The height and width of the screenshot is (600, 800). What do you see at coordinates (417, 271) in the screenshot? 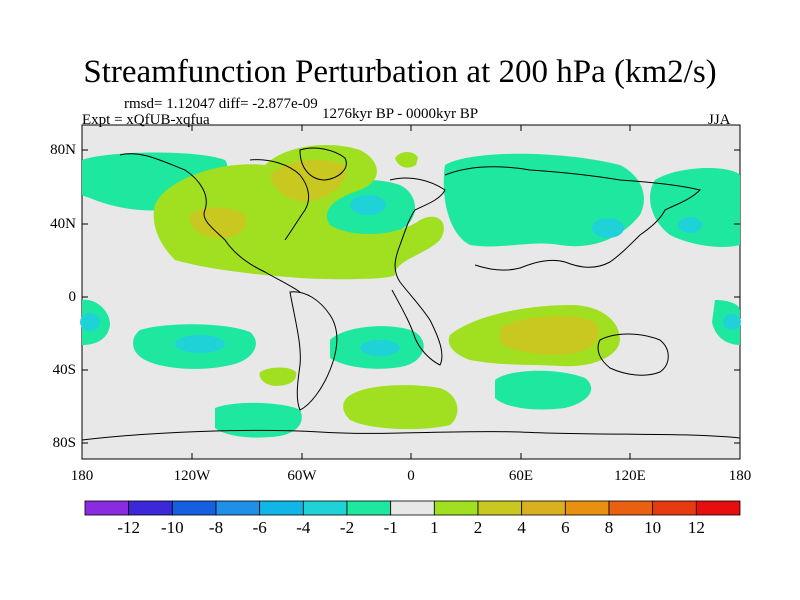
I see `coastline-europe-africa` at bounding box center [417, 271].